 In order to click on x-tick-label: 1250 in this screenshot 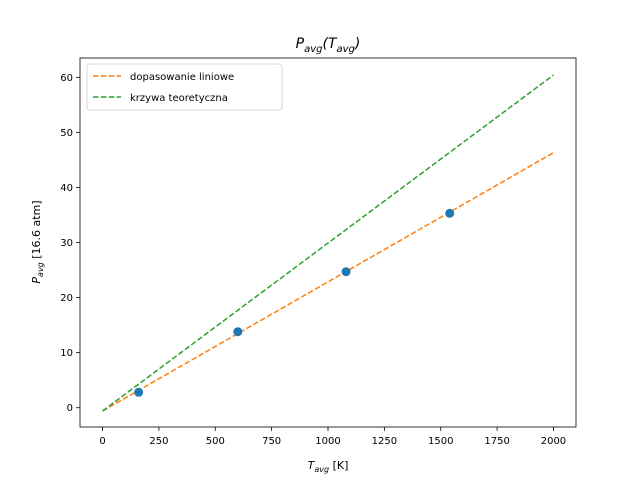, I will do `click(384, 441)`.